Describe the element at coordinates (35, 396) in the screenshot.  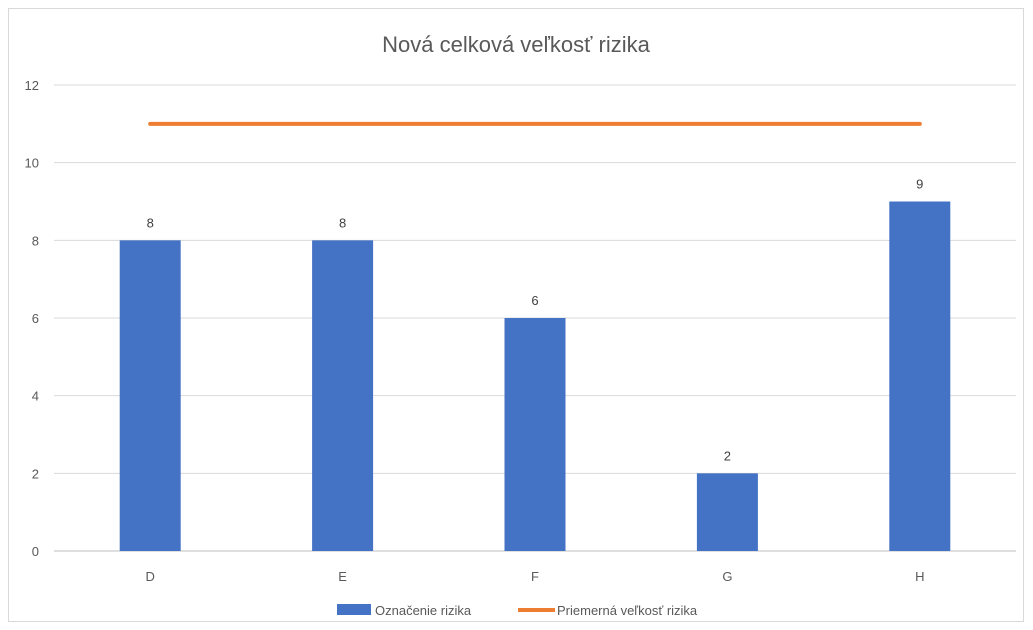
I see `y-tick-label: 4` at that location.